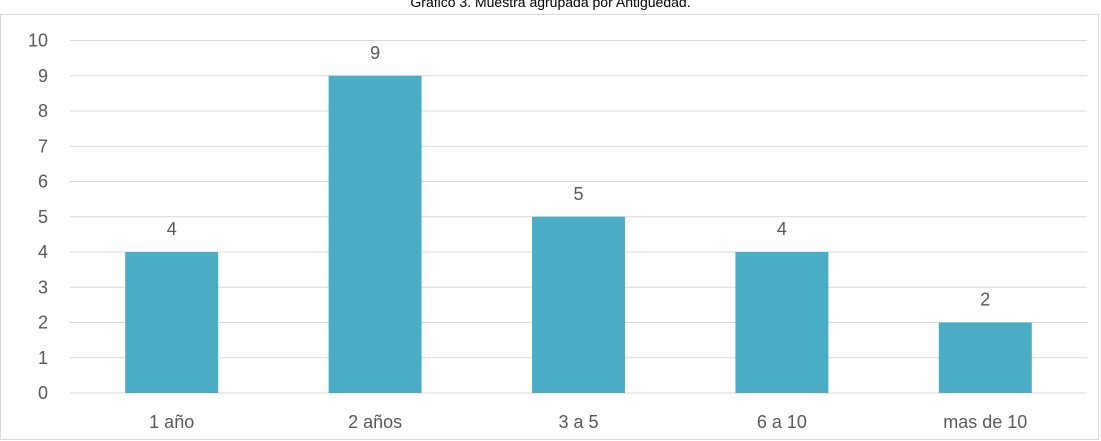 This screenshot has height=441, width=1101. I want to click on y-tick-label-7: 7, so click(43, 146).